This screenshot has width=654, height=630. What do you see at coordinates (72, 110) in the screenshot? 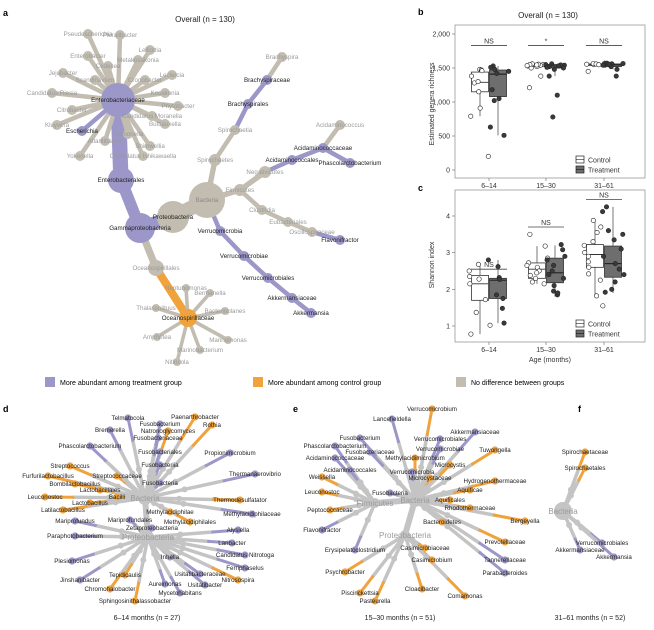
I see `tree-label: Citrobacter` at bounding box center [72, 110].